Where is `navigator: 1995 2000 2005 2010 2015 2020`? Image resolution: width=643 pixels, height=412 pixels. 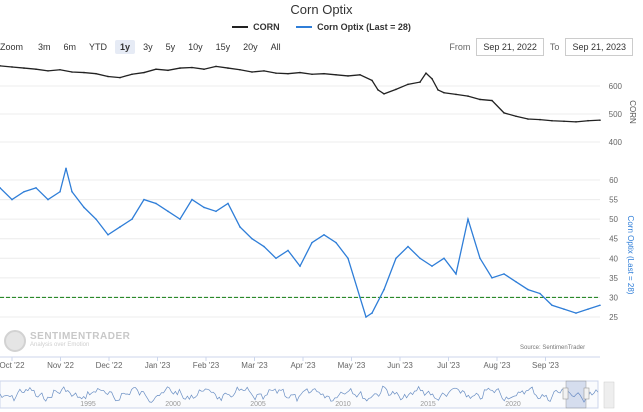 navigator: 1995 2000 2005 2010 2015 2020 is located at coordinates (307, 394).